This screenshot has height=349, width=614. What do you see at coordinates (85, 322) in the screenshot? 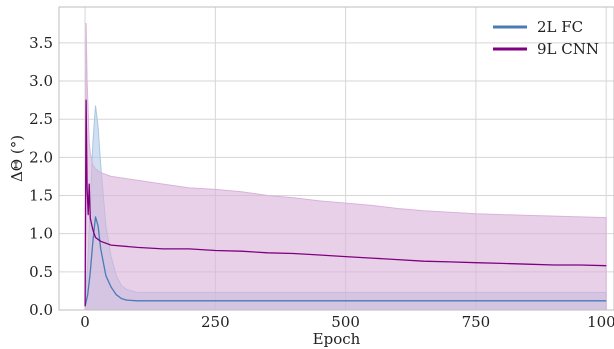
I see `x-tick-label: 0` at bounding box center [85, 322].